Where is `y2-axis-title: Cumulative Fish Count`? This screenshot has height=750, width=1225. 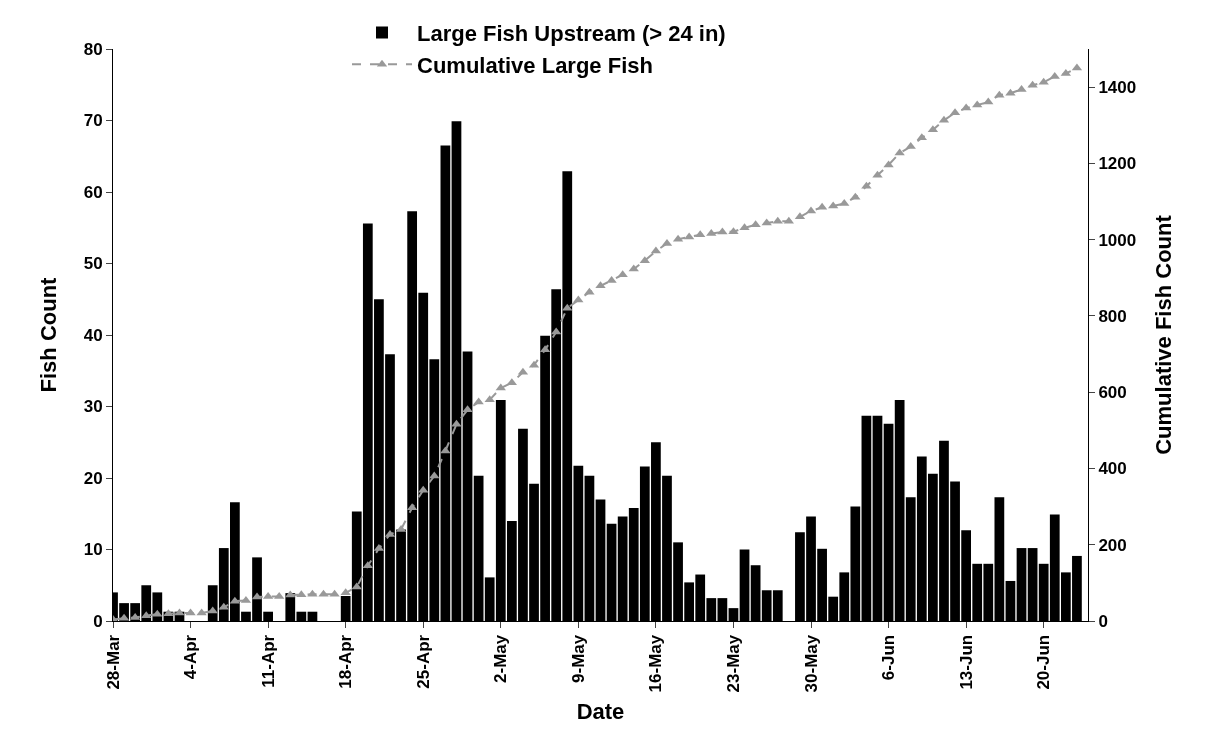
y2-axis-title: Cumulative Fish Count is located at coordinates (1164, 334).